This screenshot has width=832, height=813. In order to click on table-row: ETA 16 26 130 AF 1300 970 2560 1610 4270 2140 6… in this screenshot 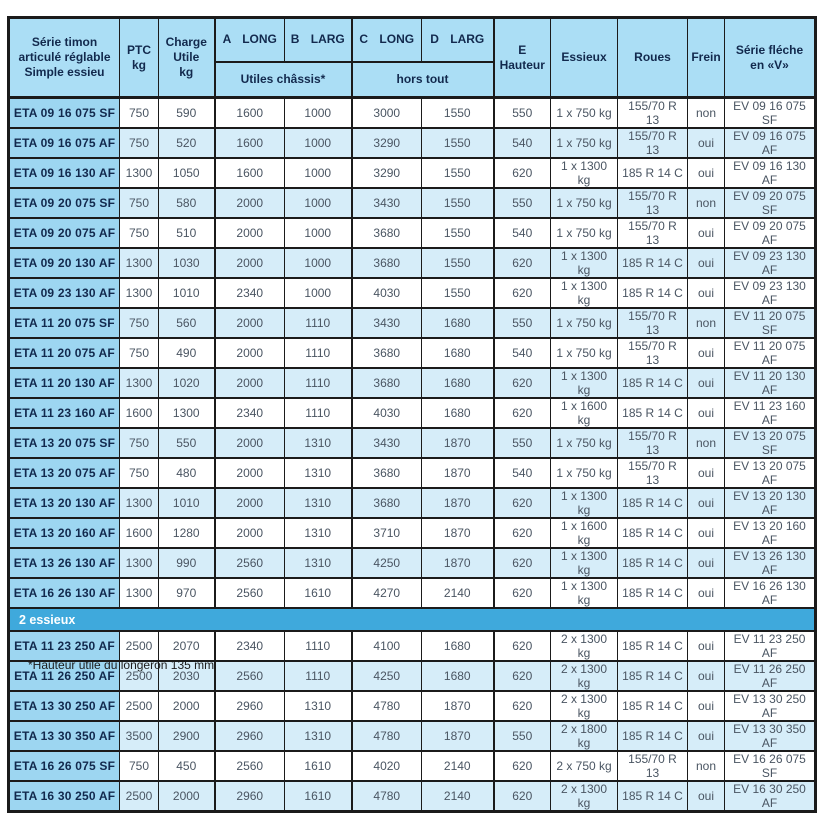, I will do `click(412, 593)`.